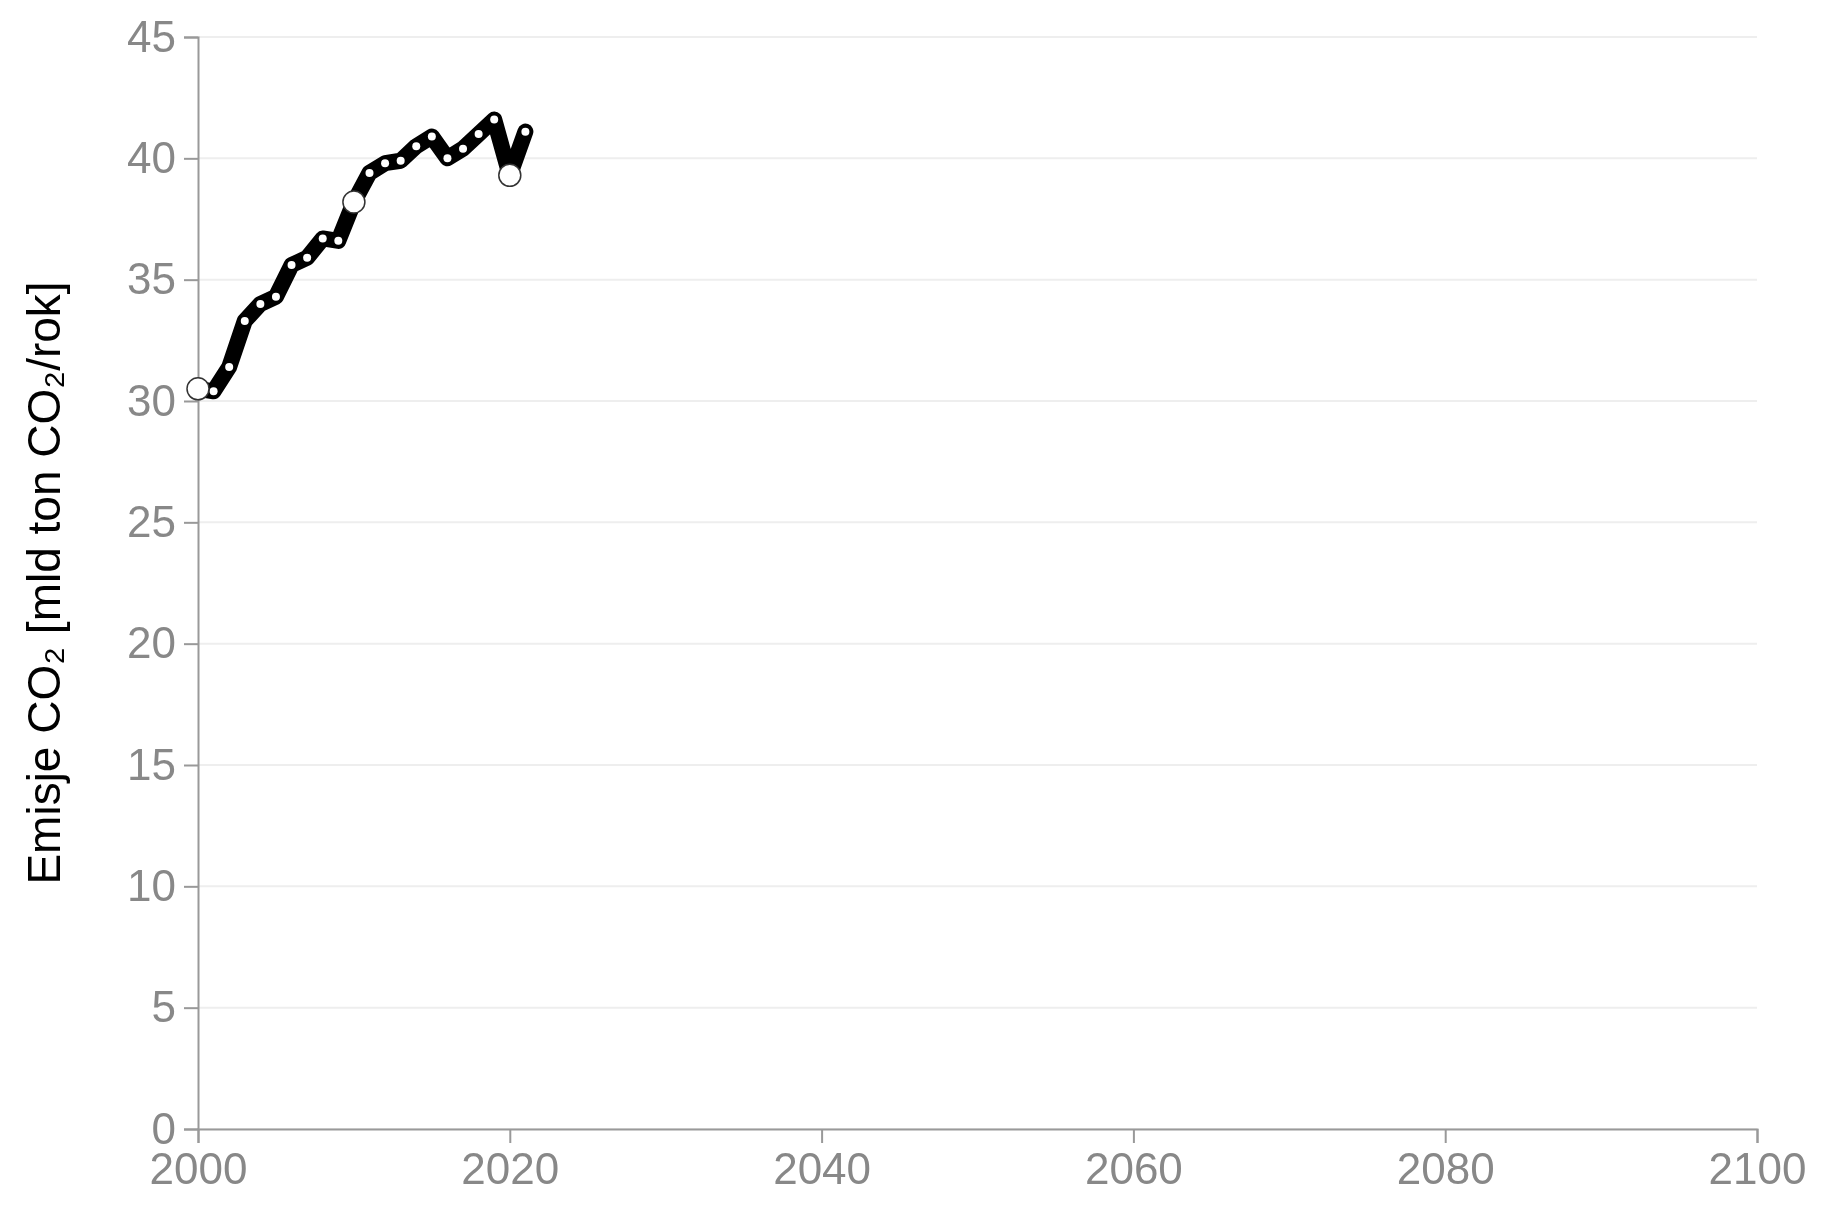 This screenshot has width=1825, height=1221. What do you see at coordinates (151, 279) in the screenshot?
I see `y-tick-label: 35` at bounding box center [151, 279].